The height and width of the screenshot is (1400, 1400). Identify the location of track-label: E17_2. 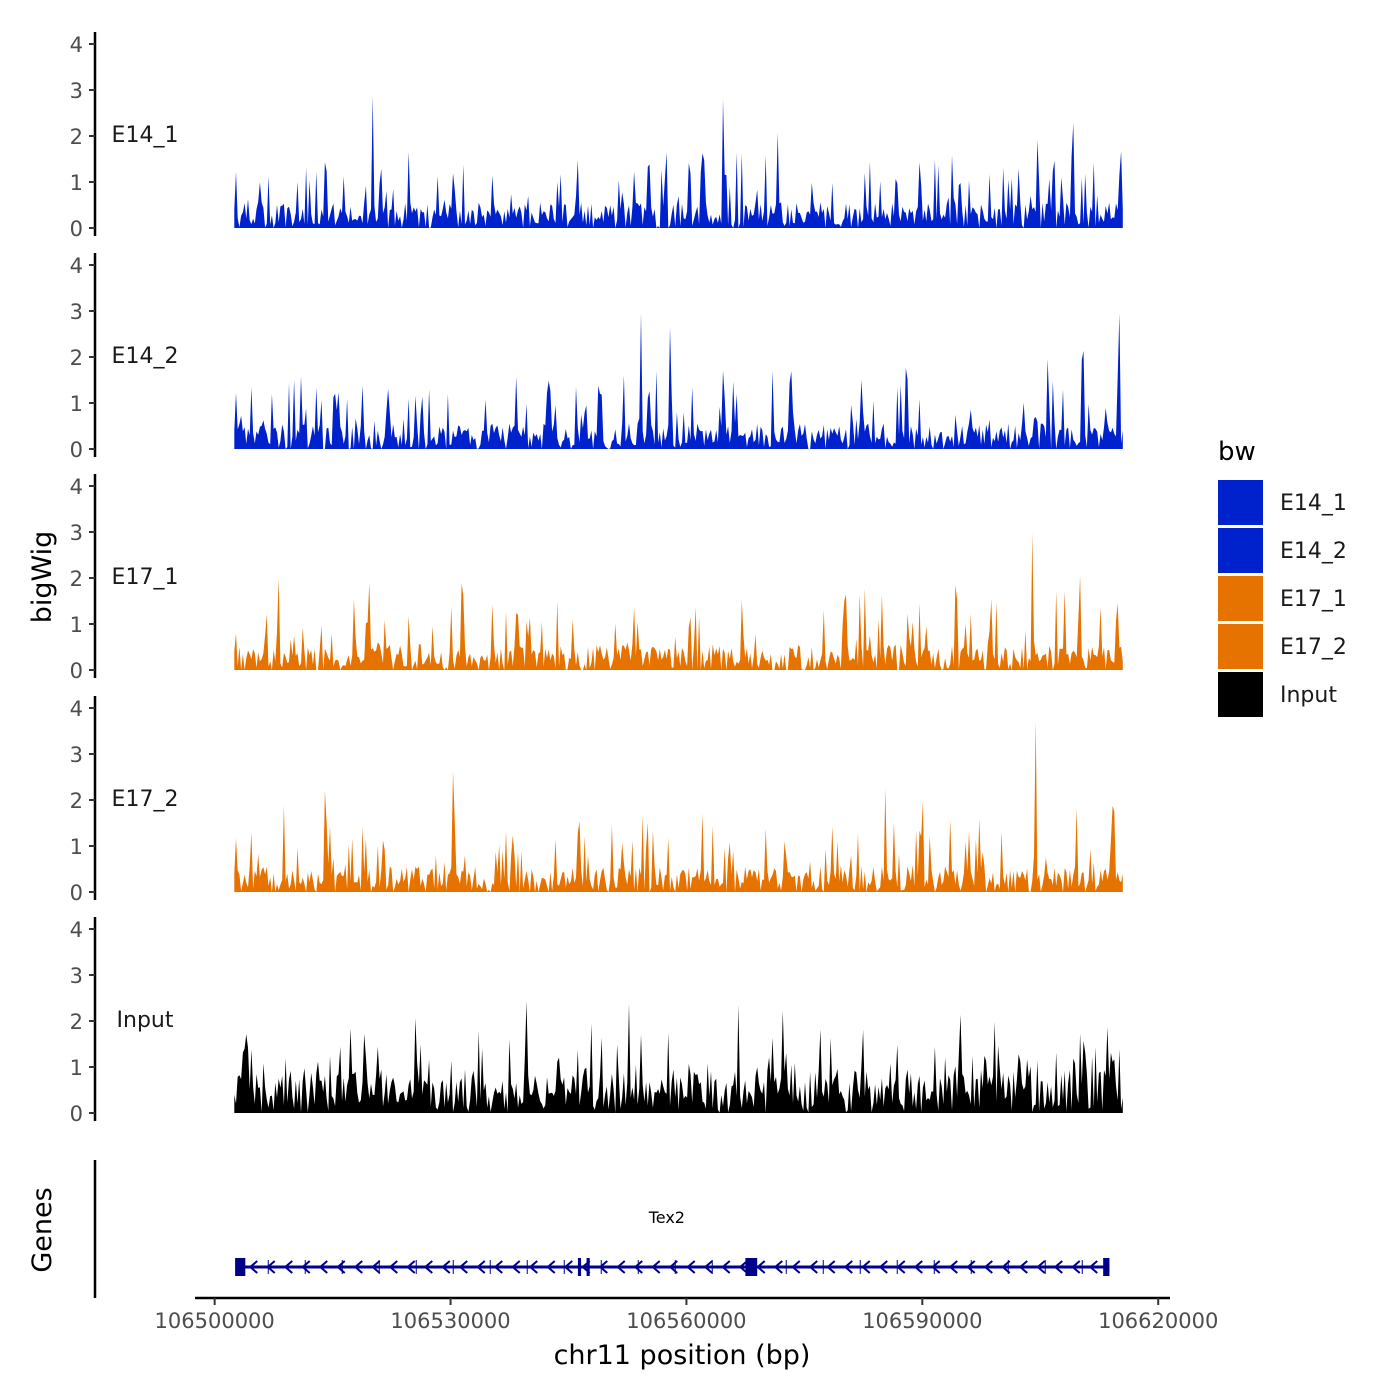
(145, 799).